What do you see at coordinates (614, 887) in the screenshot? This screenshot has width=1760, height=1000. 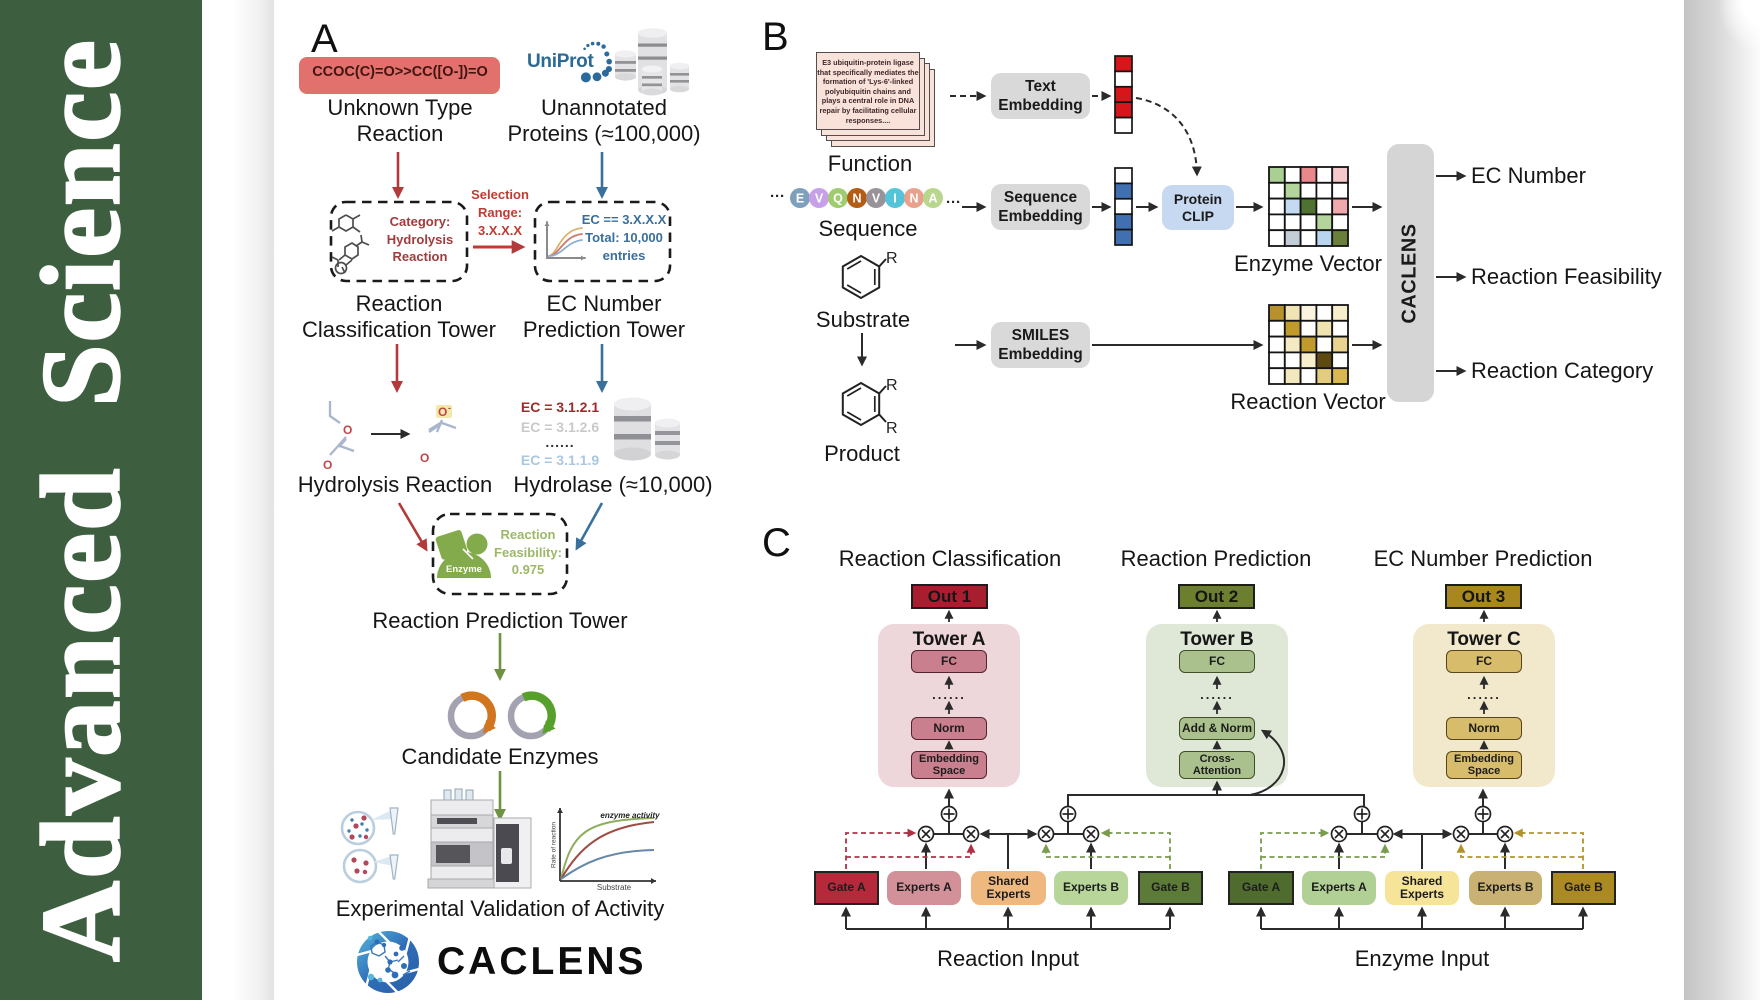 I see `svg-text: Substrate` at bounding box center [614, 887].